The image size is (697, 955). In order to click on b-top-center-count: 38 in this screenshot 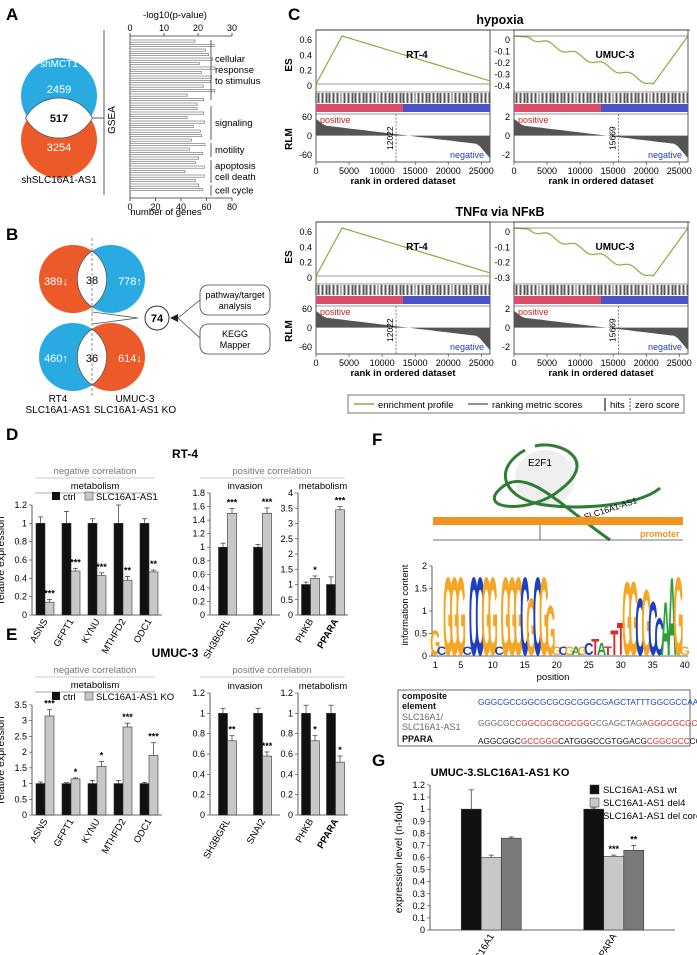, I will do `click(92, 281)`.